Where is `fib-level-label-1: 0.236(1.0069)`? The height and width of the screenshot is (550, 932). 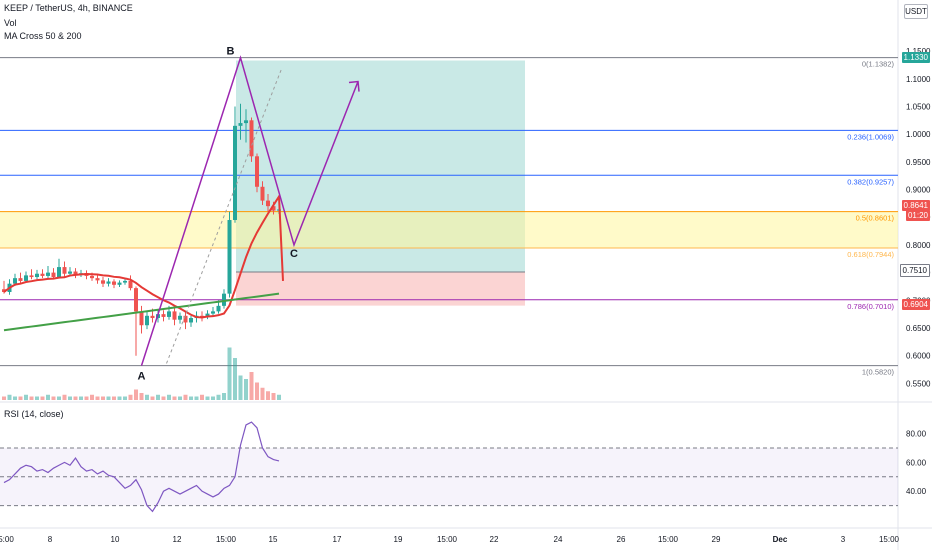
fib-level-label-1: 0.236(1.0069) is located at coordinates (870, 136).